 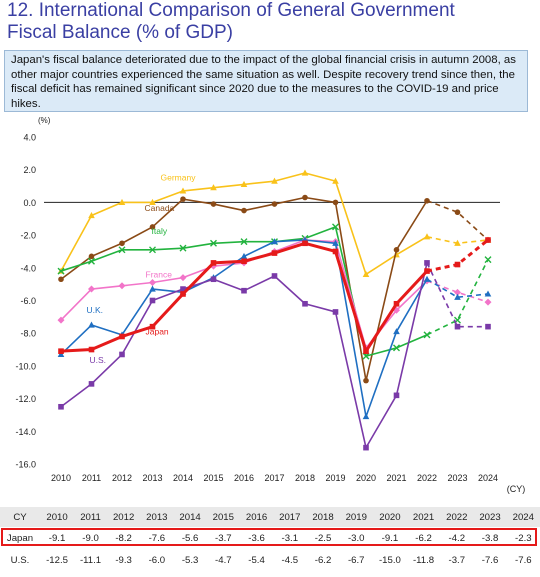 I want to click on table-cell: -3.7, so click(x=457, y=560).